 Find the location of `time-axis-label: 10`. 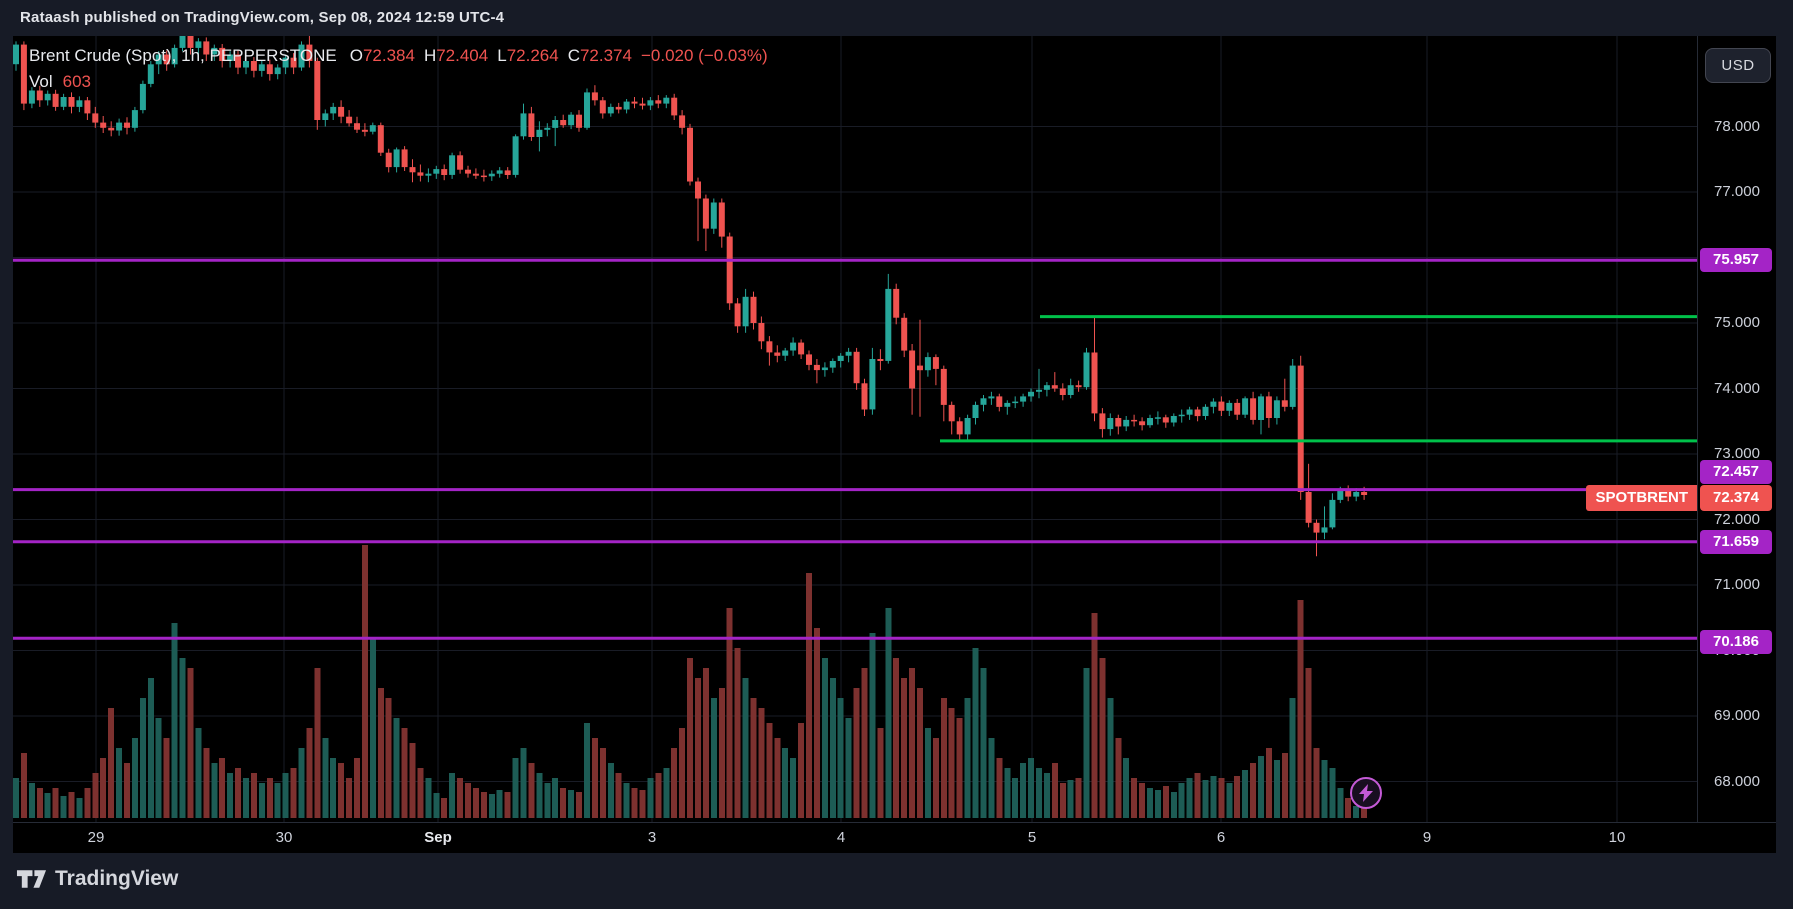

time-axis-label: 10 is located at coordinates (1617, 837).